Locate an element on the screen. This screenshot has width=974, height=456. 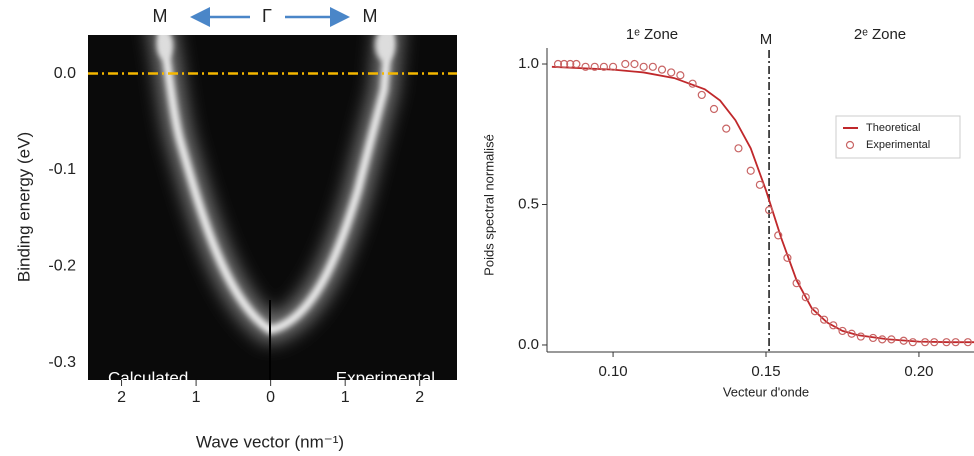
y-tick-label: -0.1 is located at coordinates (62, 169).